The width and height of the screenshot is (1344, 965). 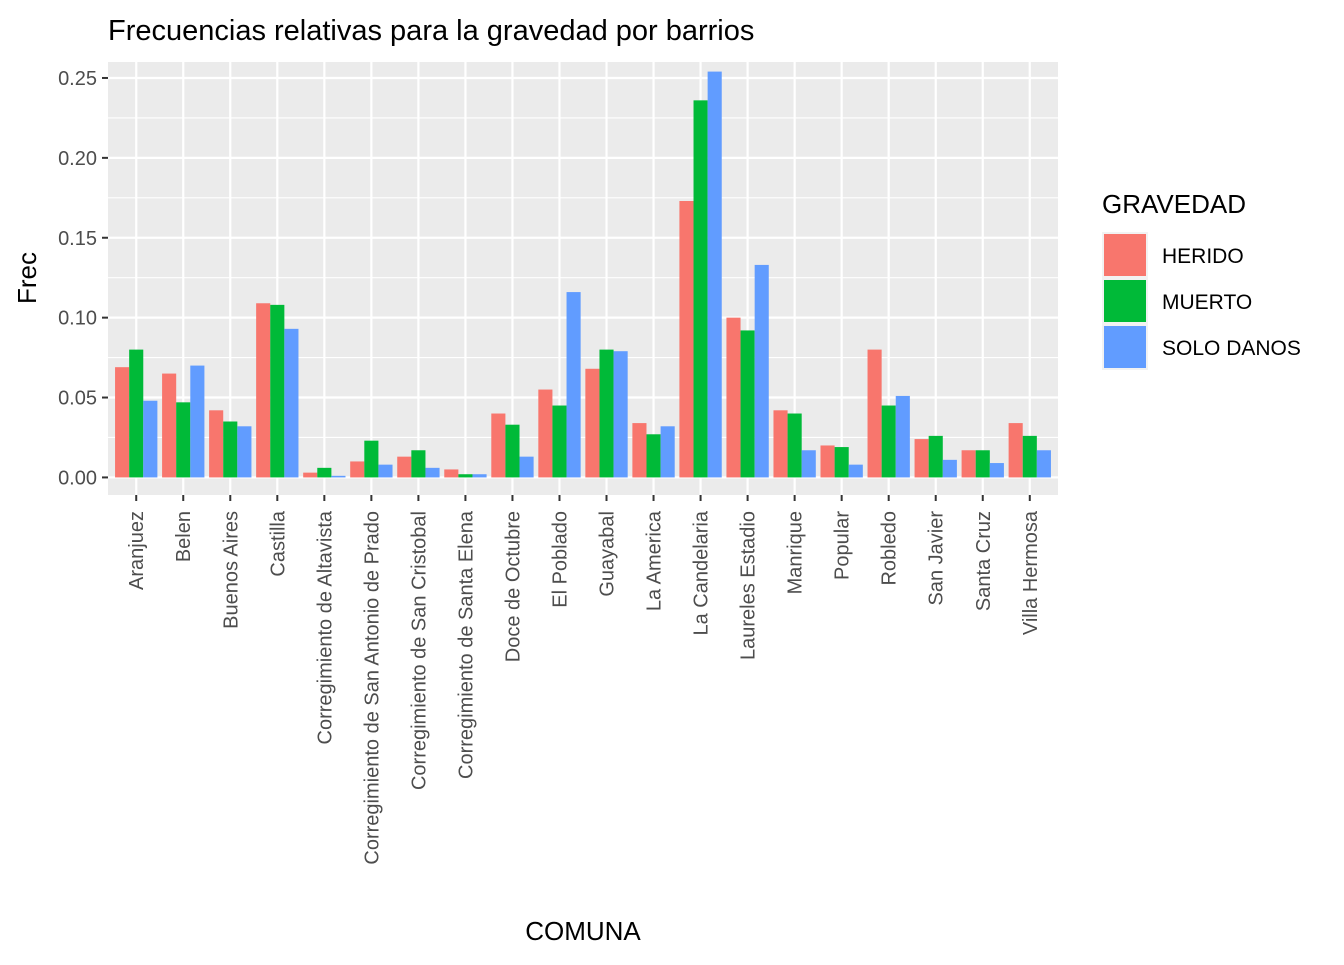 What do you see at coordinates (702, 572) in the screenshot?
I see `x-tick-label: La Candelaria` at bounding box center [702, 572].